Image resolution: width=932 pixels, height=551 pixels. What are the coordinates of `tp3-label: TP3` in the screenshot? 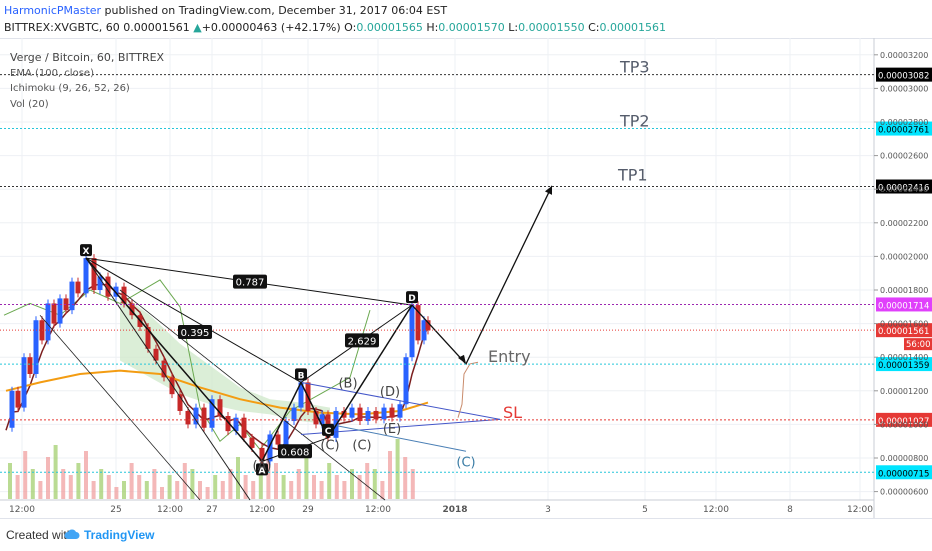 It's located at (634, 67).